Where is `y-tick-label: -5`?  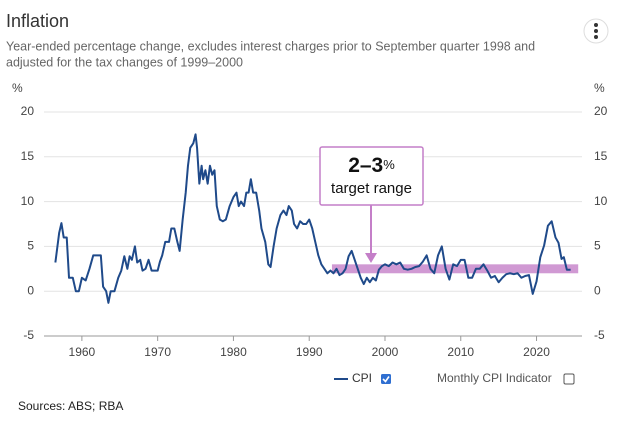
y-tick-label: -5 is located at coordinates (28, 335).